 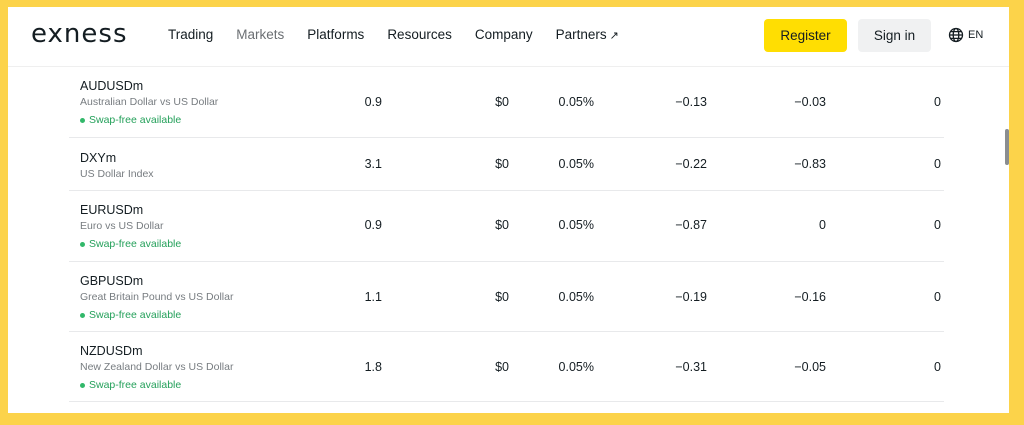 I want to click on swap-short-value: −0.05, so click(x=810, y=367).